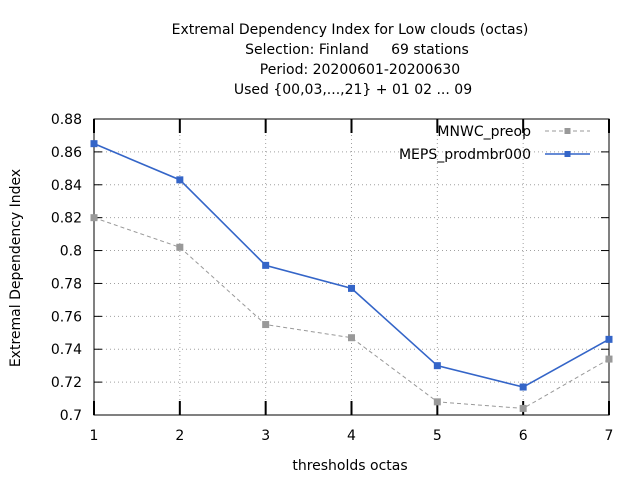  Describe the element at coordinates (360, 70) in the screenshot. I see `chart-title-line-3: Period: 20200601-20200630` at that location.